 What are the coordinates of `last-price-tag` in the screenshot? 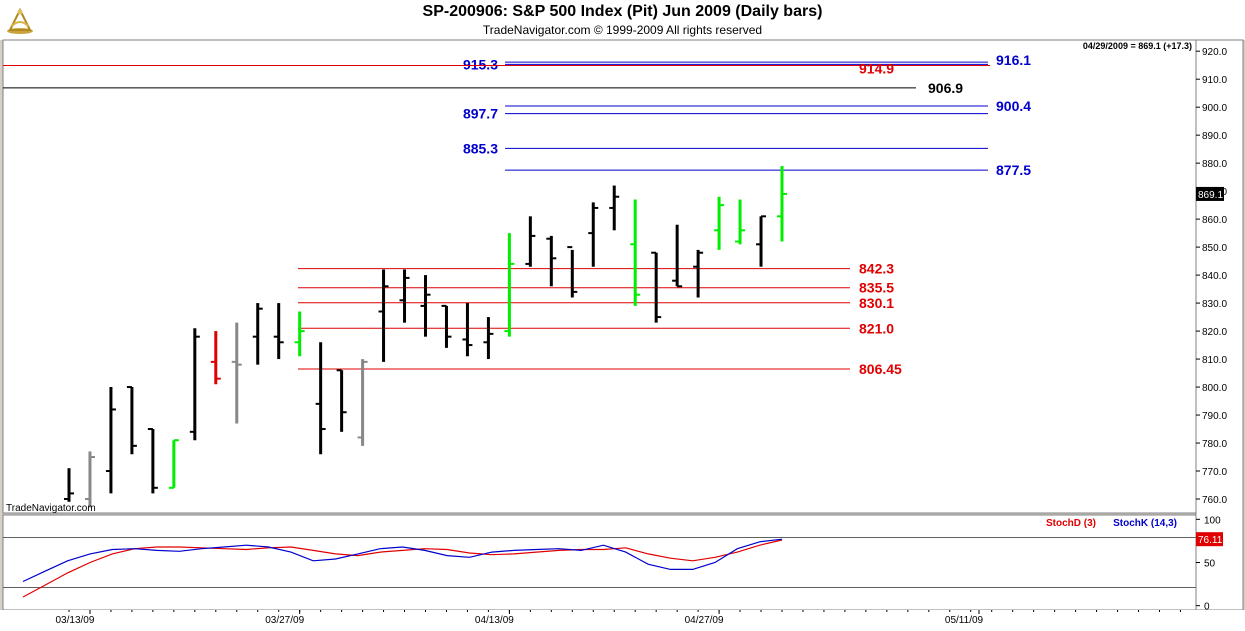 It's located at (1210, 193).